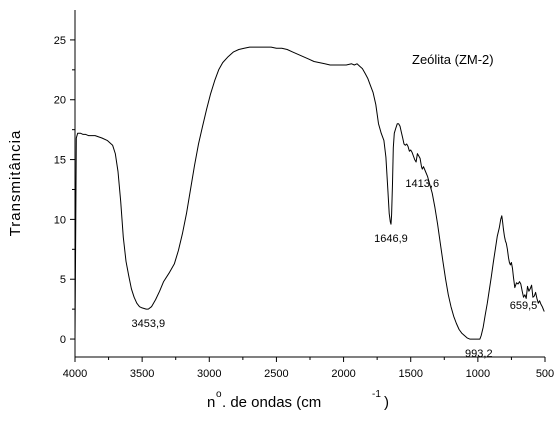  Describe the element at coordinates (60, 161) in the screenshot. I see `y-tick-label: 15` at that location.